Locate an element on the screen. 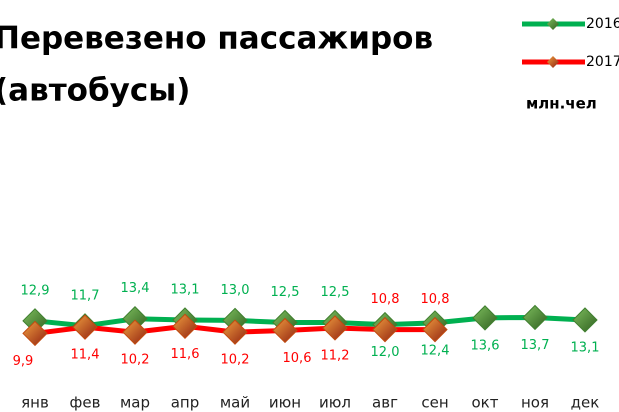  x-tick-label: апр is located at coordinates (185, 403).